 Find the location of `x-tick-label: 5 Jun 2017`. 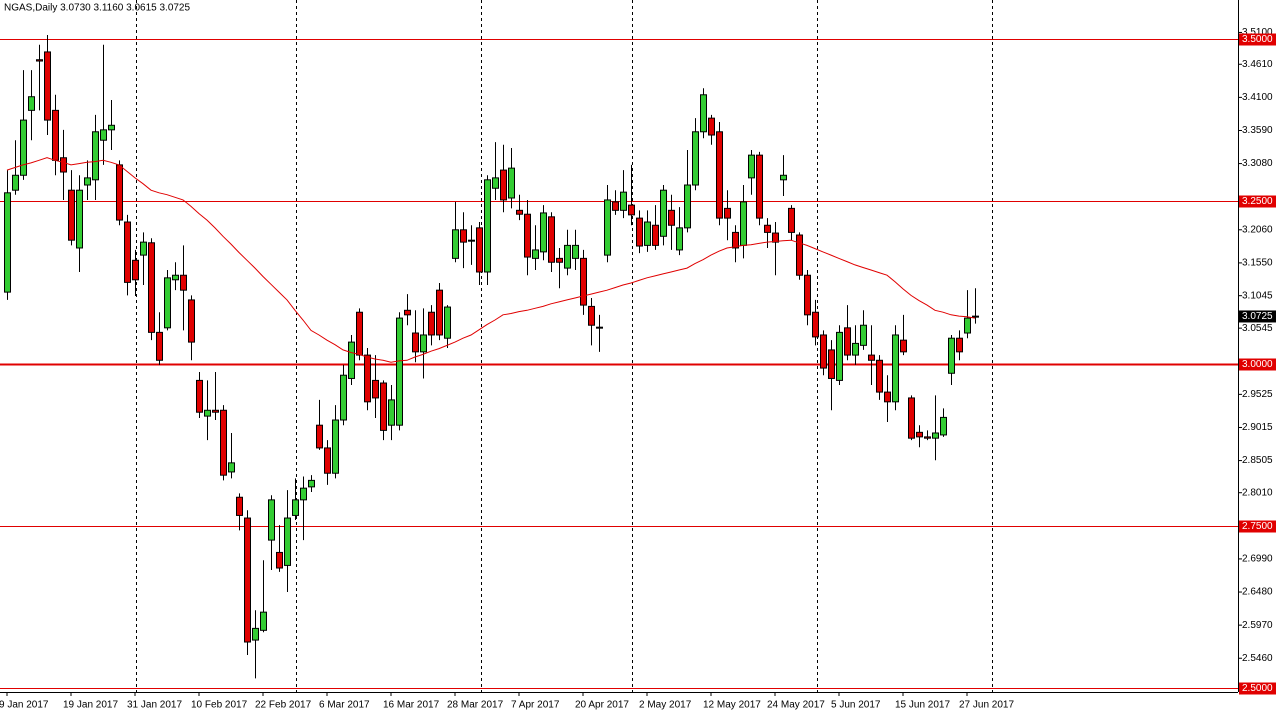

x-tick-label: 5 Jun 2017 is located at coordinates (856, 705).